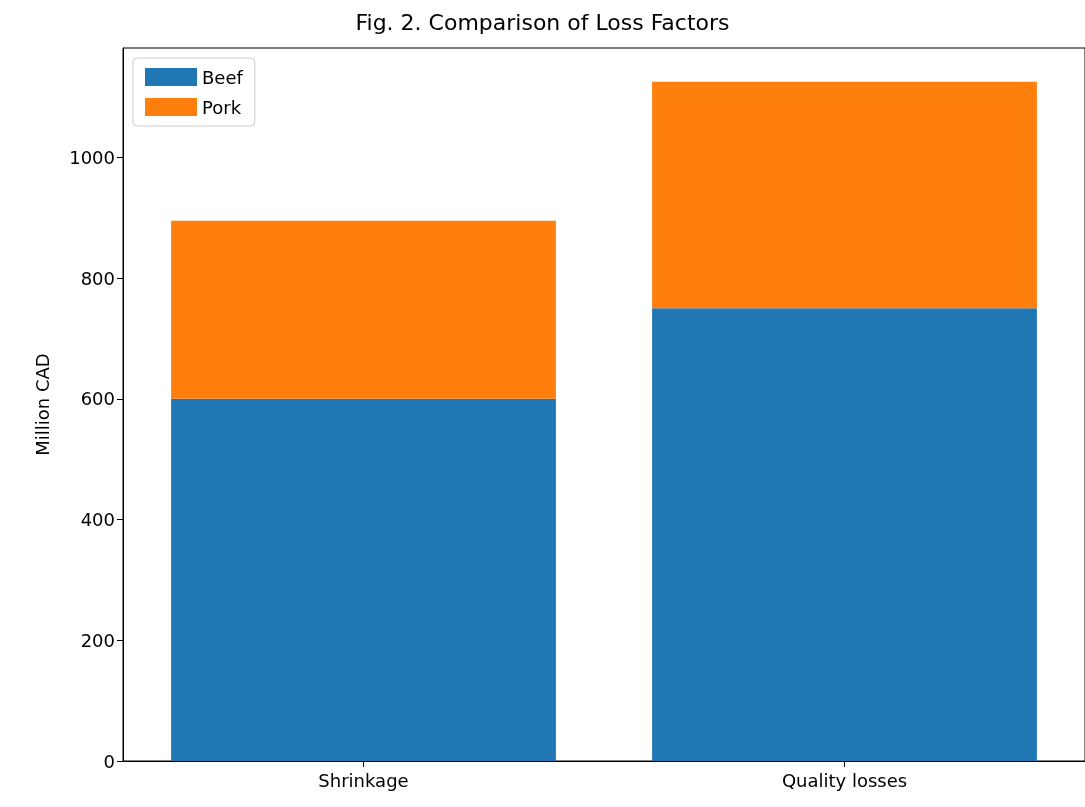  I want to click on y-tick-label: 1000, so click(92, 157).